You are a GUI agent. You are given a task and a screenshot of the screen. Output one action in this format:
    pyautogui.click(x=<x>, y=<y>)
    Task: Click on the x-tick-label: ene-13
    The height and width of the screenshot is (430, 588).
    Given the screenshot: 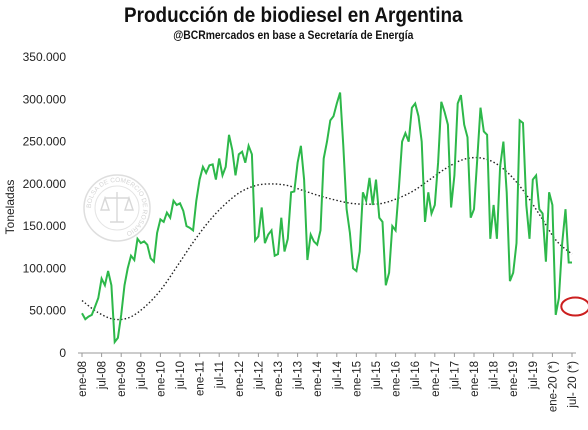 What is the action you would take?
    pyautogui.click(x=279, y=379)
    